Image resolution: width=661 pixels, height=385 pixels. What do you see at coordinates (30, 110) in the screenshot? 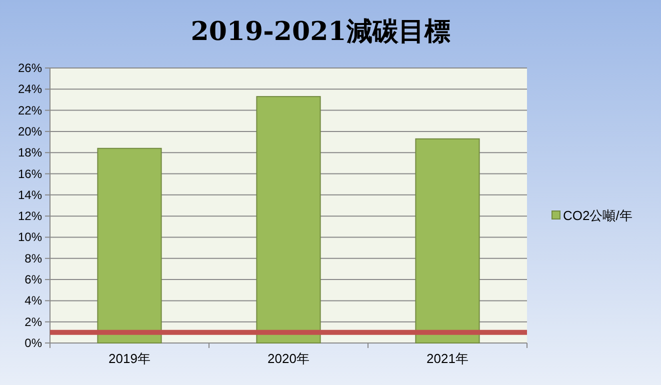
I see `y-tick-label: 22%` at bounding box center [30, 110].